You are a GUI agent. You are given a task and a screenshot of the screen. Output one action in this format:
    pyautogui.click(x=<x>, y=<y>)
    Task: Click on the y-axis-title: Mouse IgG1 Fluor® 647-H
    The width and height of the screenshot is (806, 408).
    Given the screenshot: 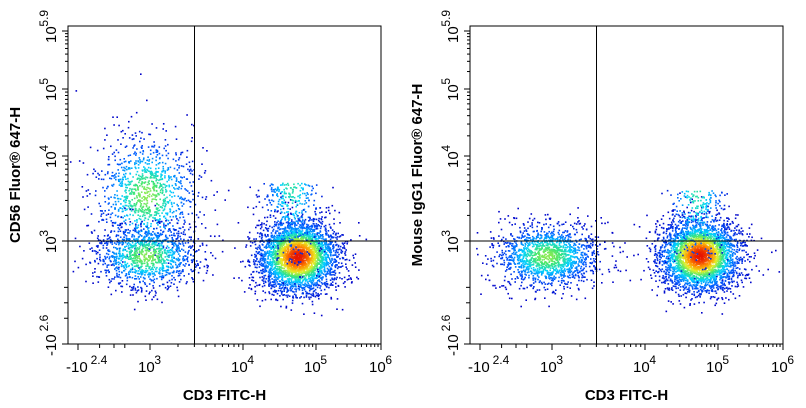 What is the action you would take?
    pyautogui.click(x=417, y=175)
    